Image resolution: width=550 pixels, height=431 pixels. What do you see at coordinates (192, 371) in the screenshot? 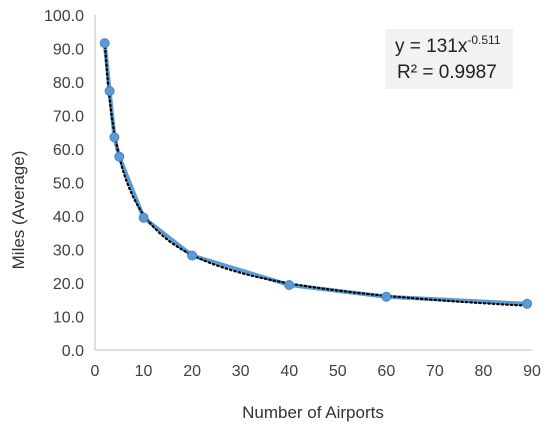
I see `x-tick-label: 20` at bounding box center [192, 371].